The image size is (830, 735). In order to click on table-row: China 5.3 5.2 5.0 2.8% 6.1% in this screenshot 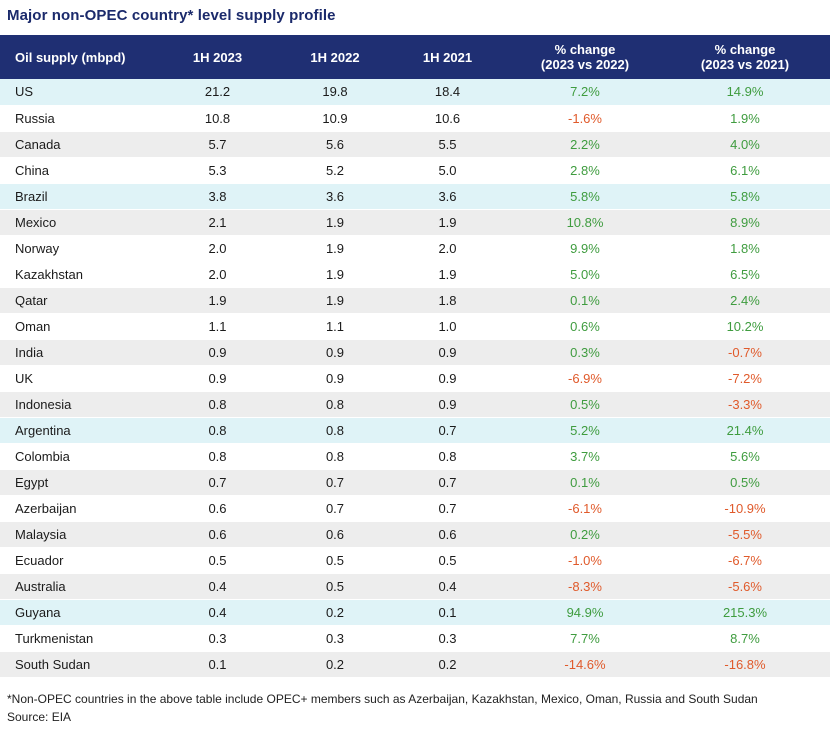, I will do `click(415, 170)`.